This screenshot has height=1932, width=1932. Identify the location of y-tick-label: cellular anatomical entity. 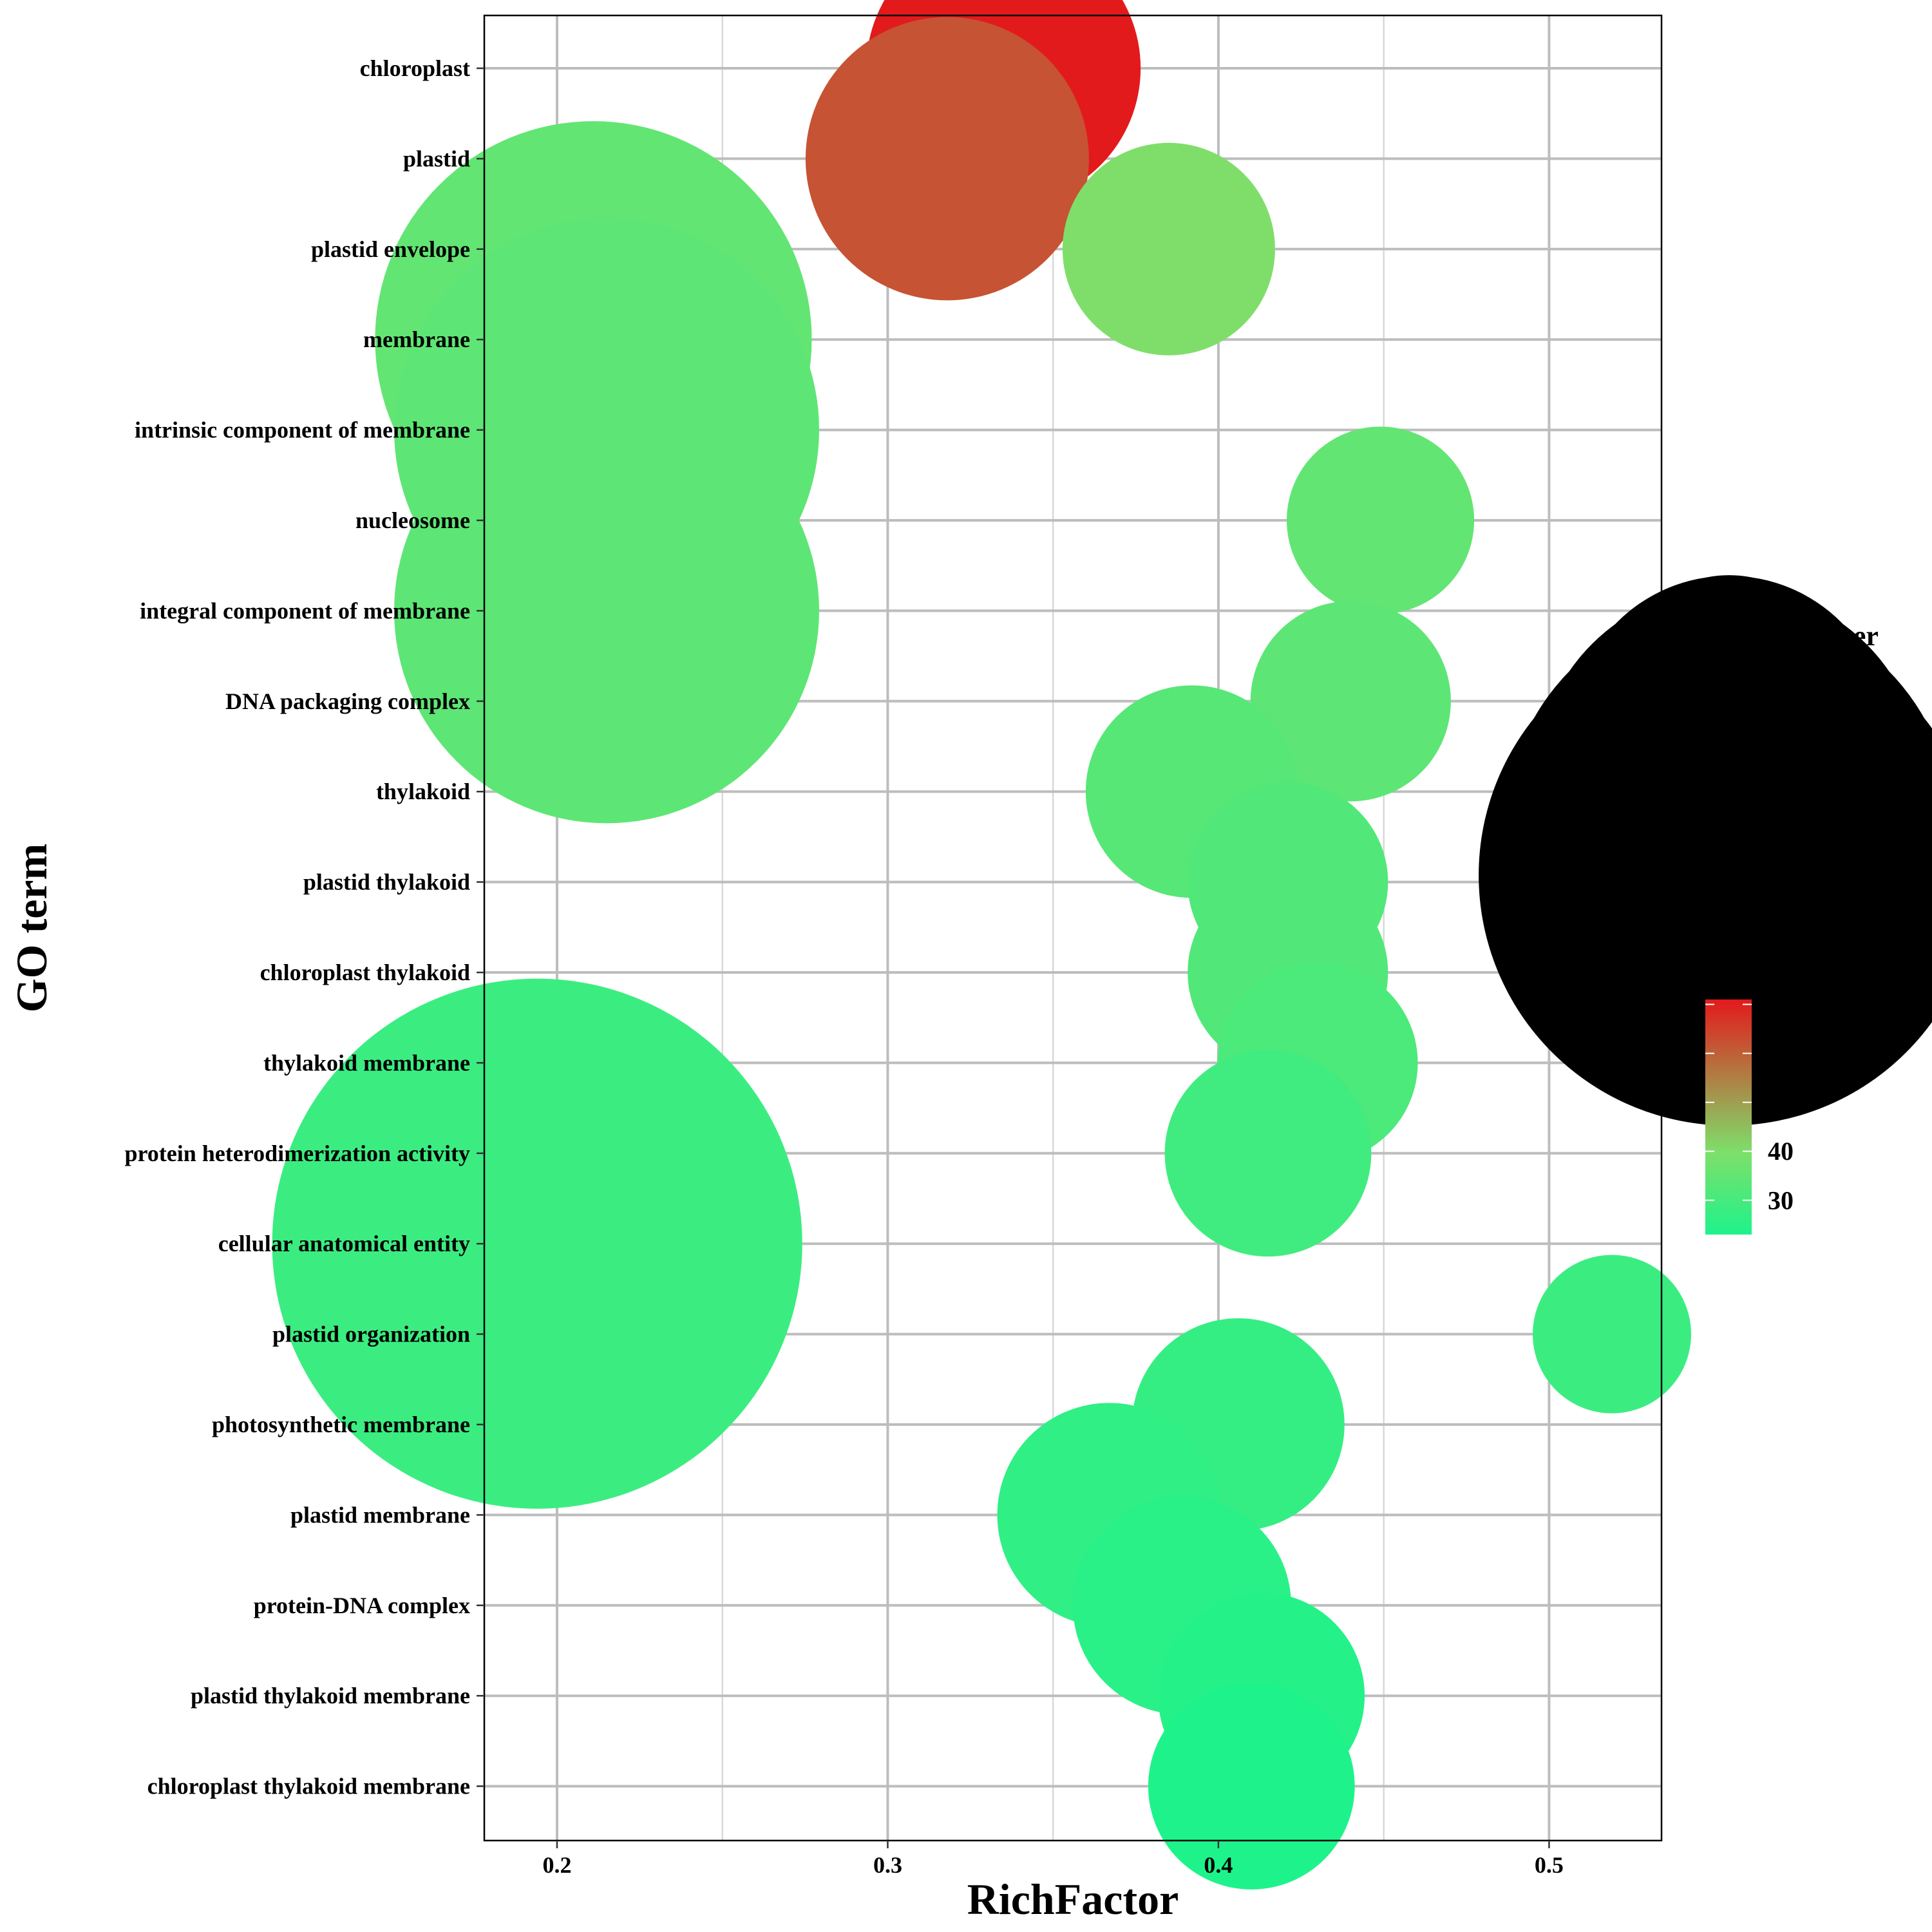
(344, 1243).